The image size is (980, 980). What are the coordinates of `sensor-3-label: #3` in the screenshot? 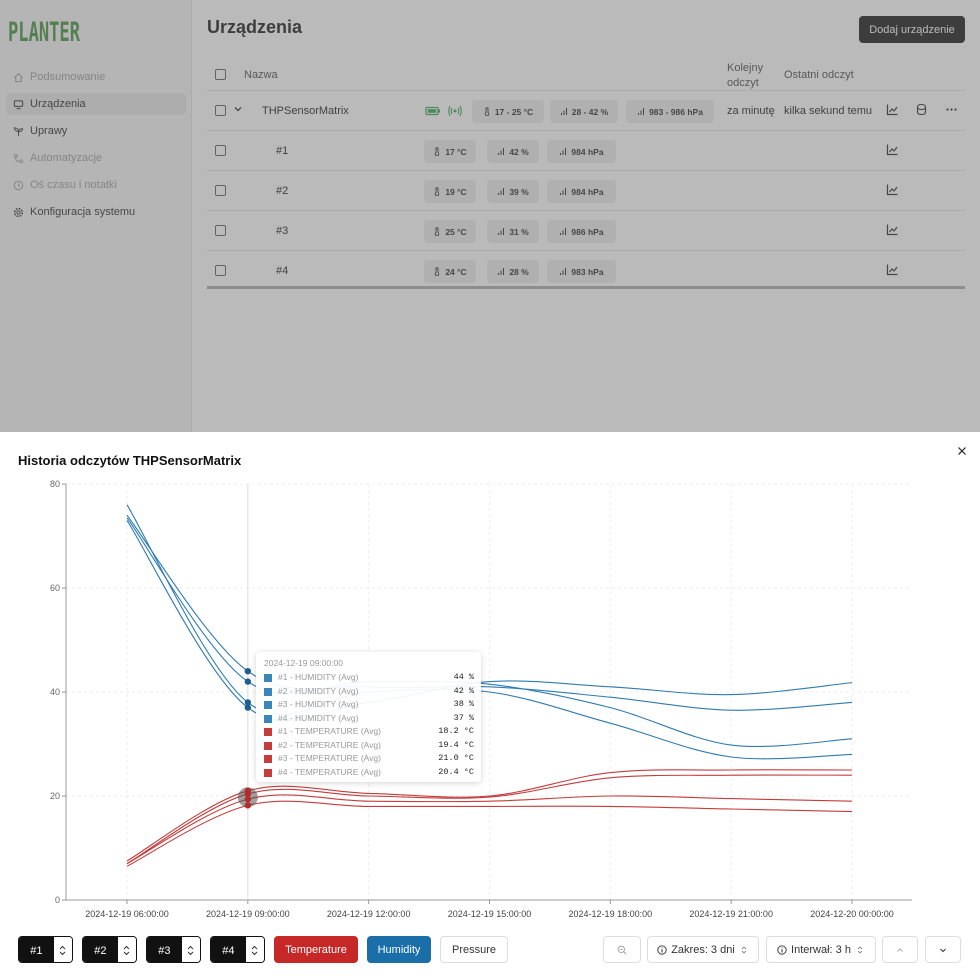 It's located at (164, 949).